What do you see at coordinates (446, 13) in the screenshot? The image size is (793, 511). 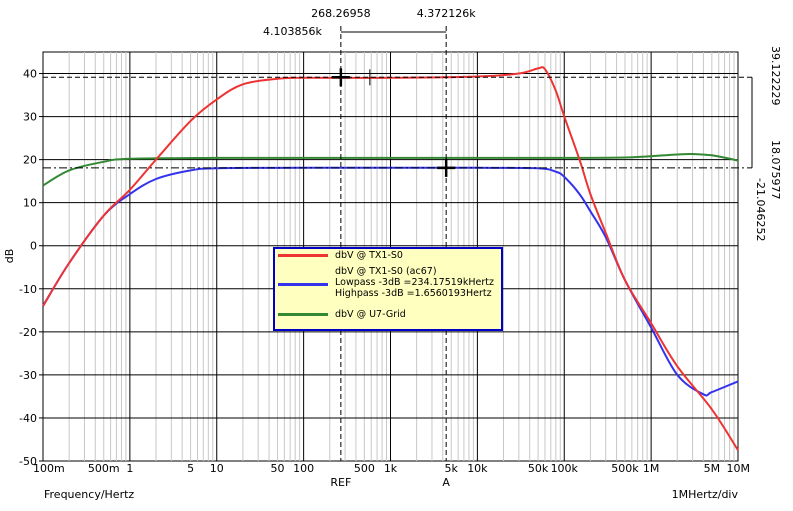 I see `a-x-value: 4.372126k` at bounding box center [446, 13].